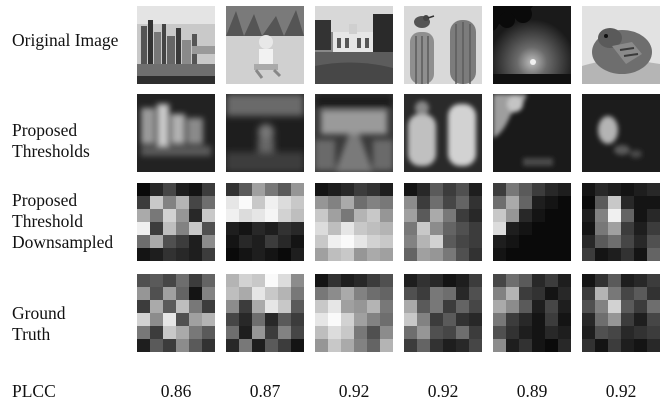 The image size is (663, 402). I want to click on row-label-original-image: Original Image, so click(65, 40).